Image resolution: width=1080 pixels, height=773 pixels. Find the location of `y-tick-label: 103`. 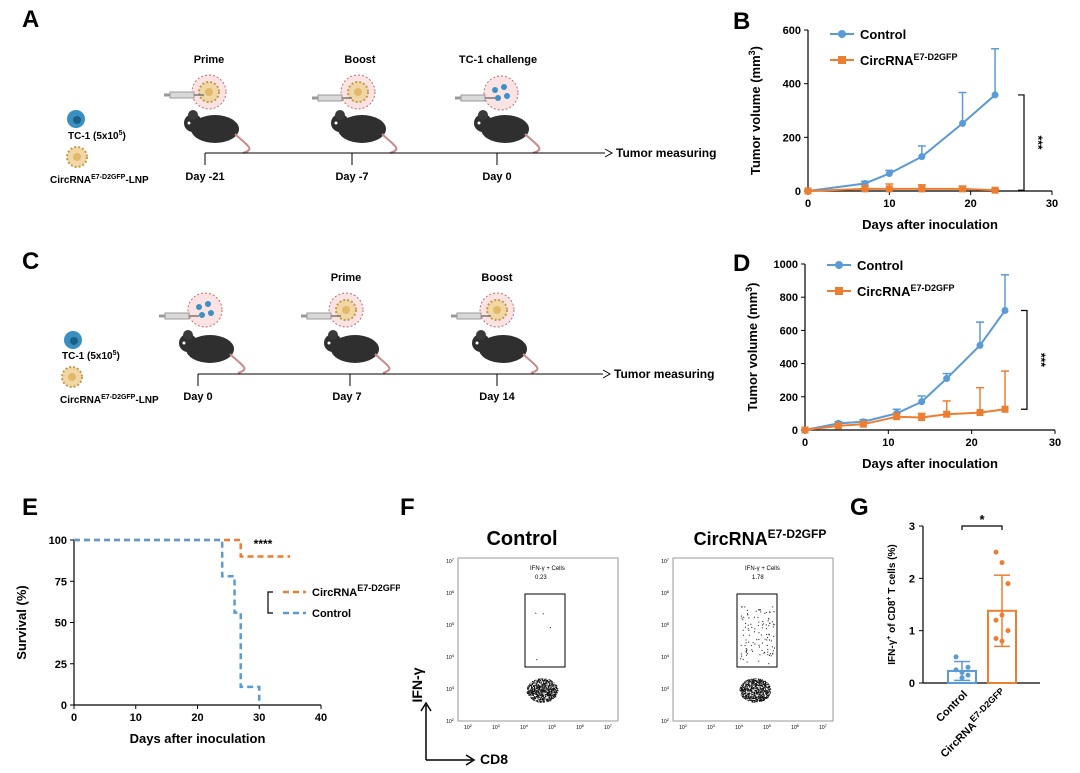

y-tick-label: 103 is located at coordinates (450, 689).